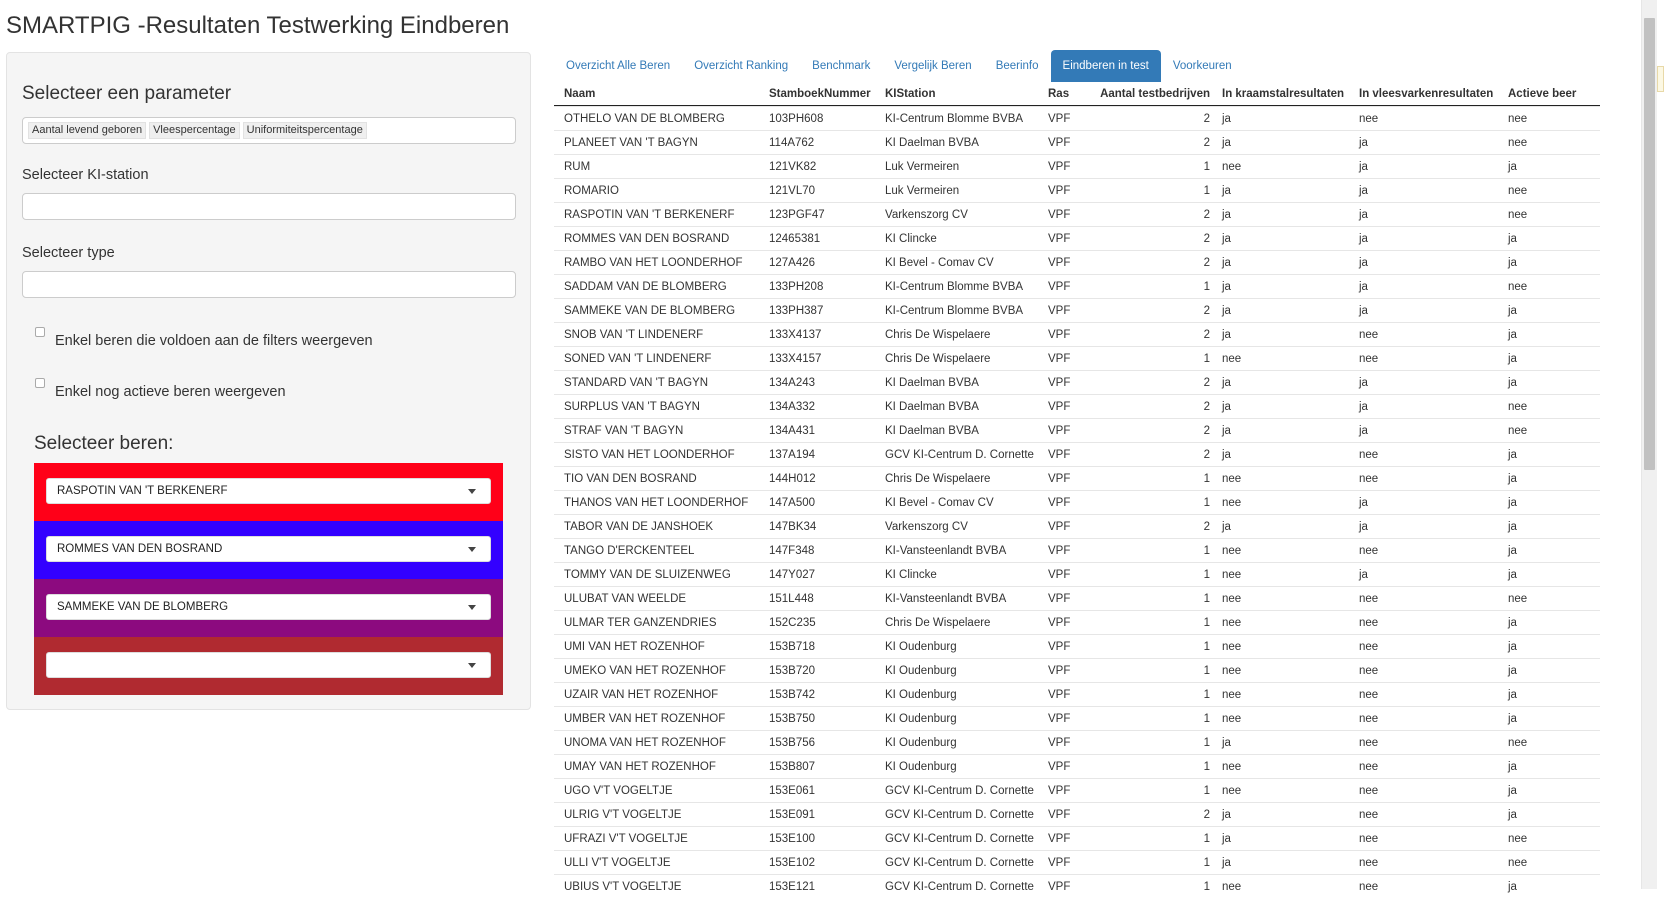 Image resolution: width=1664 pixels, height=898 pixels. I want to click on parameter-chip: Vleespercentage, so click(194, 130).